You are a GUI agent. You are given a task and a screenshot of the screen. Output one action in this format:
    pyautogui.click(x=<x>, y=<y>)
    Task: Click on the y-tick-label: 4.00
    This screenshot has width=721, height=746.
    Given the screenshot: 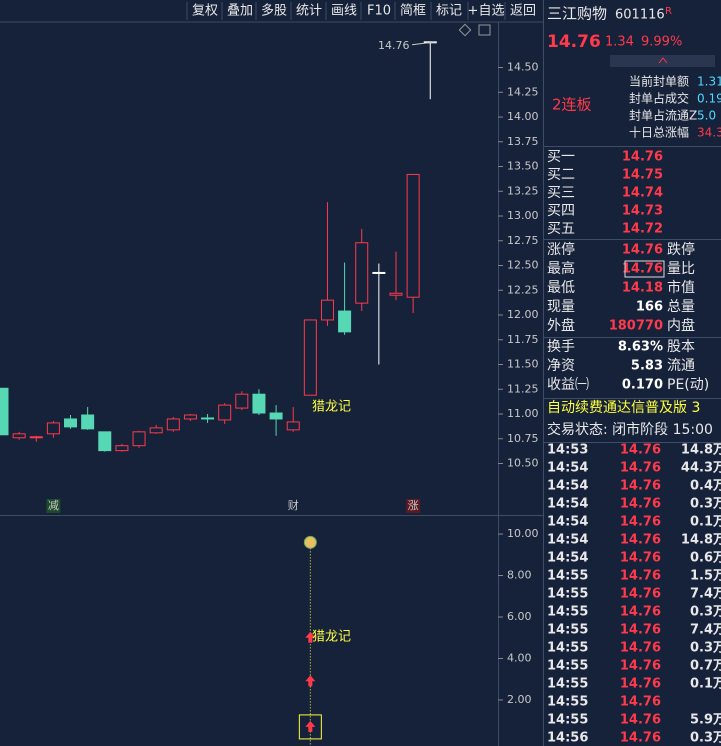 What is the action you would take?
    pyautogui.click(x=519, y=657)
    